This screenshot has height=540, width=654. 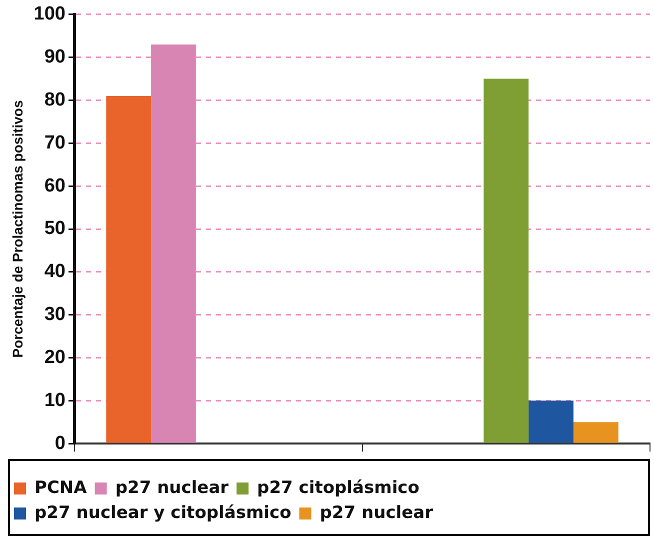 What do you see at coordinates (55, 315) in the screenshot?
I see `y-tick-label: 30` at bounding box center [55, 315].